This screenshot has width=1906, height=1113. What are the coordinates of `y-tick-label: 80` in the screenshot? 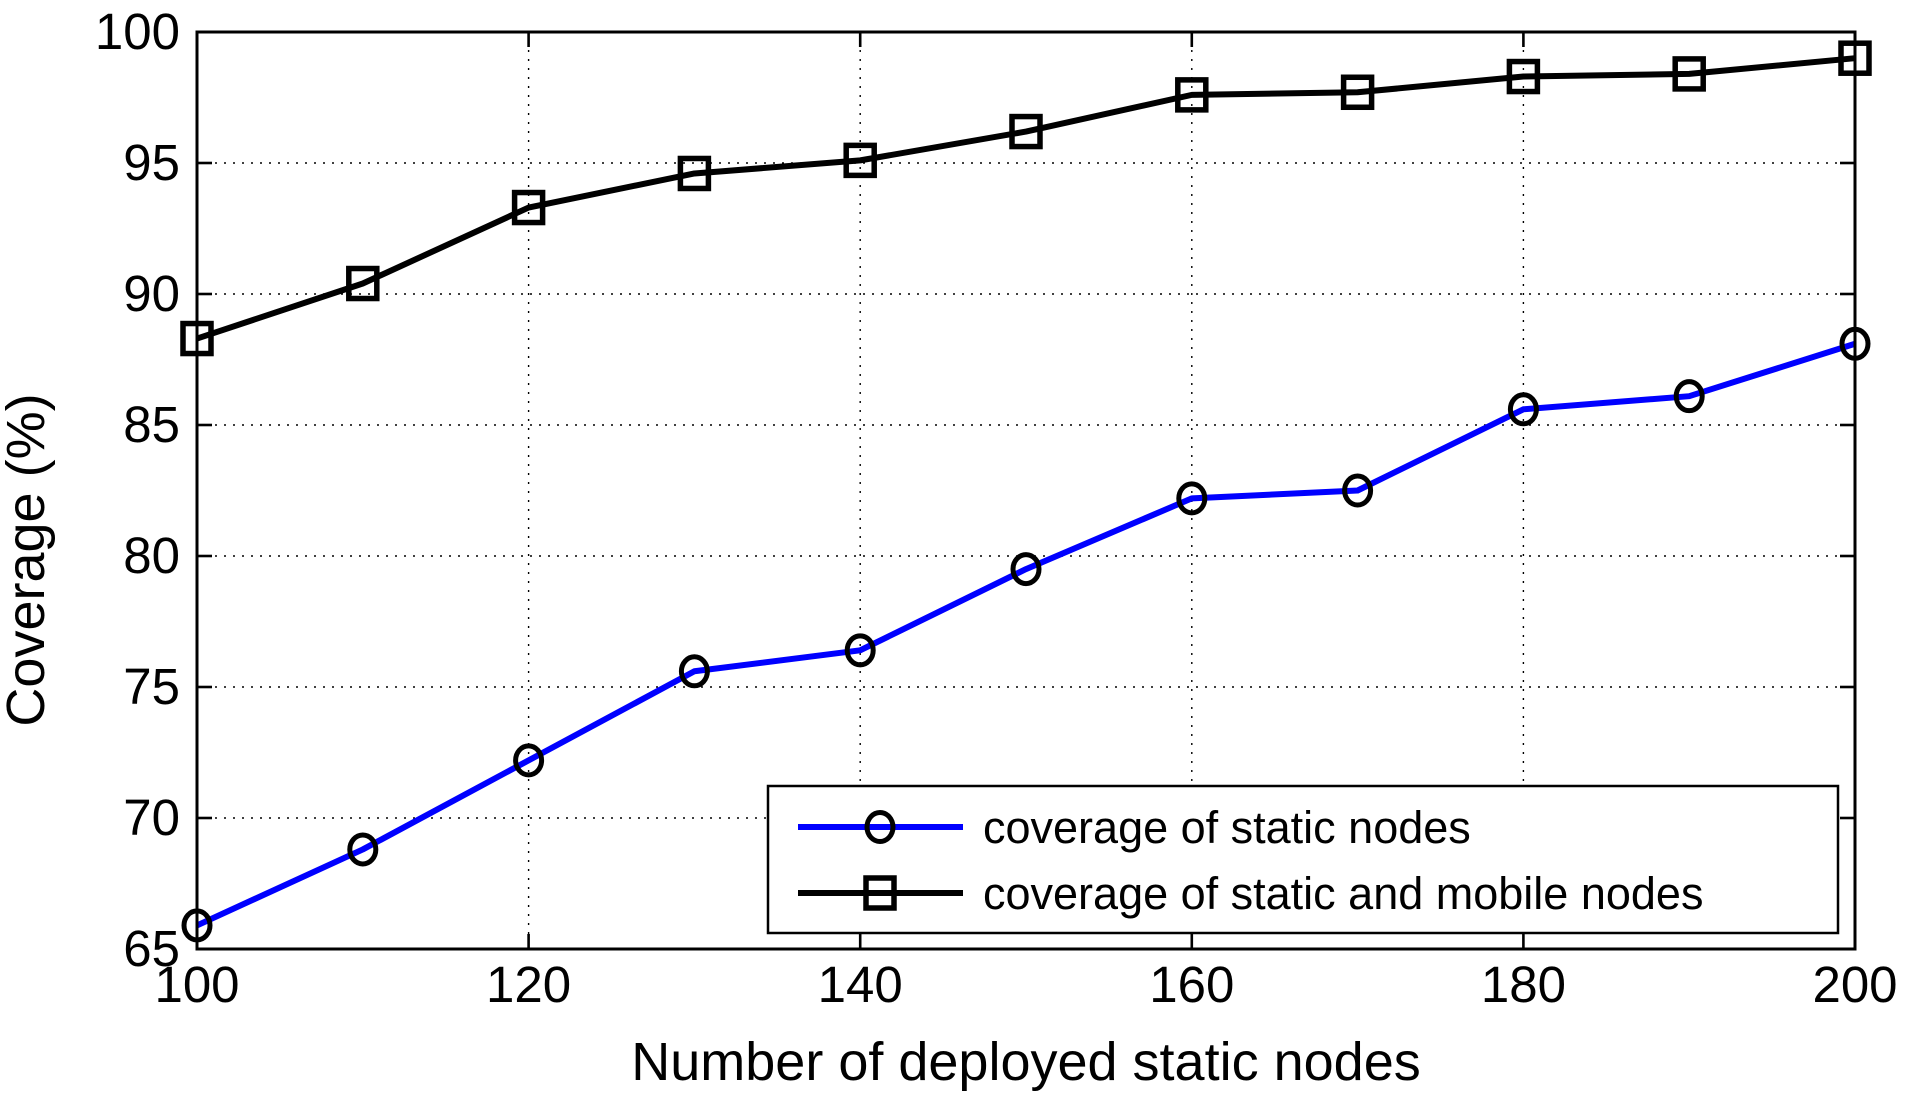 It's located at (151, 555).